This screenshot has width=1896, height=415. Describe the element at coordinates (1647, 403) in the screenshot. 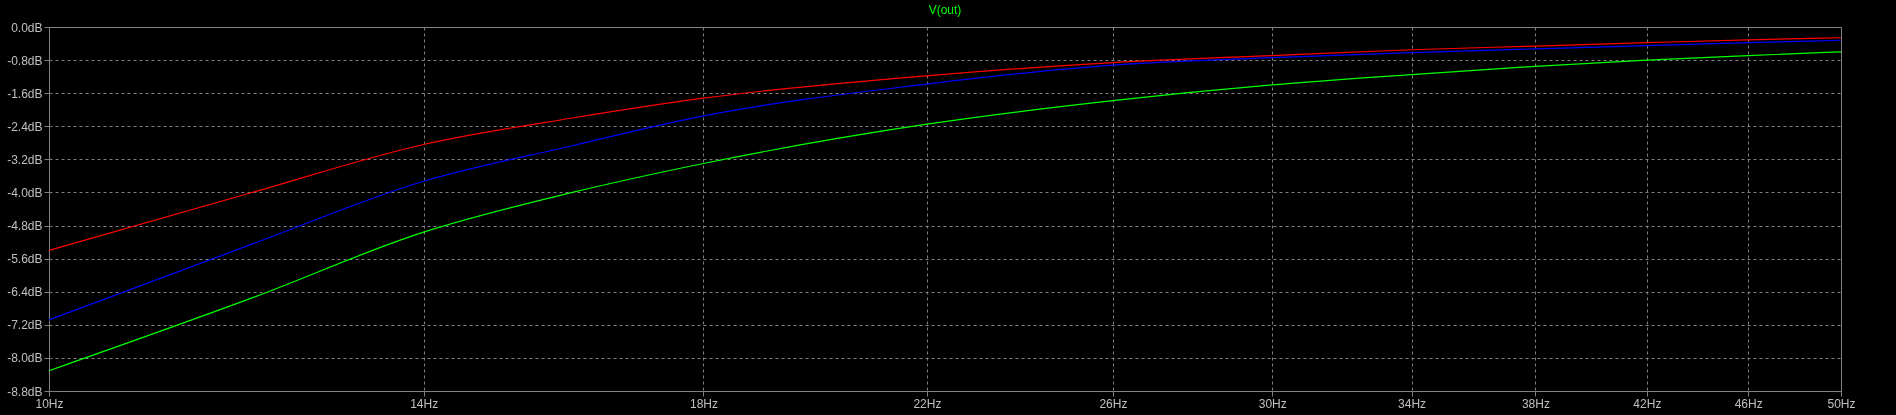

I see `x-tick-label: 42Hz` at that location.